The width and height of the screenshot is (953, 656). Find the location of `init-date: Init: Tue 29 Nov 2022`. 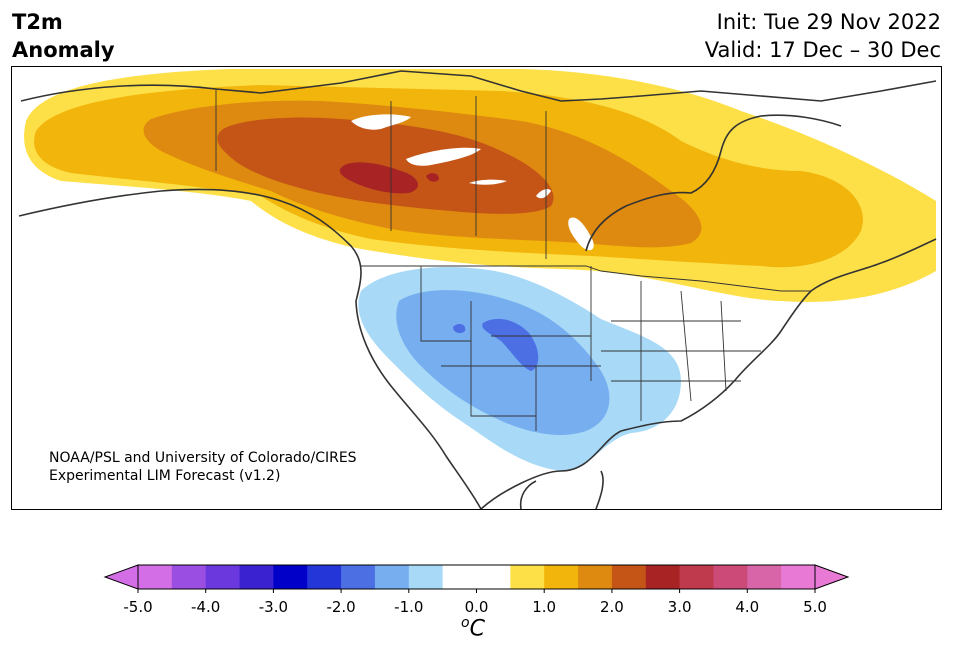

init-date: Init: Tue 29 Nov 2022 is located at coordinates (828, 22).